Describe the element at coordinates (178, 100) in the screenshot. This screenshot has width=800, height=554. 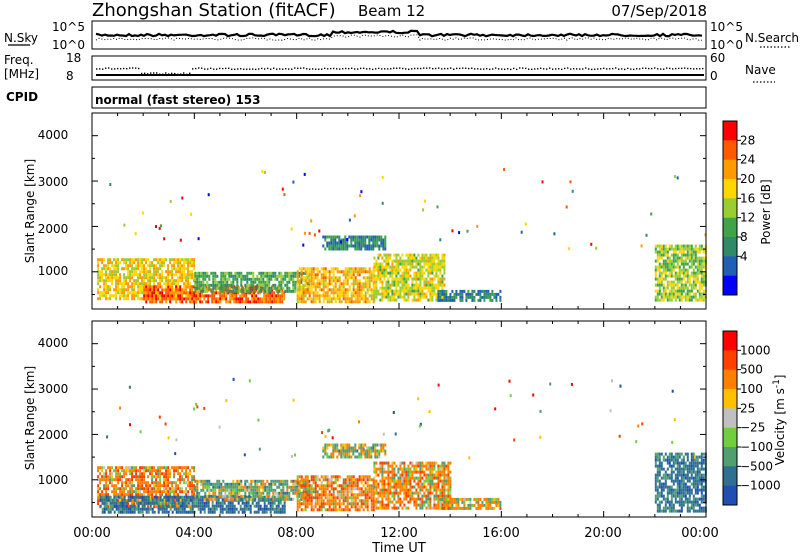
I see `cpid-mode-text: normal (fast stereo) 153` at that location.